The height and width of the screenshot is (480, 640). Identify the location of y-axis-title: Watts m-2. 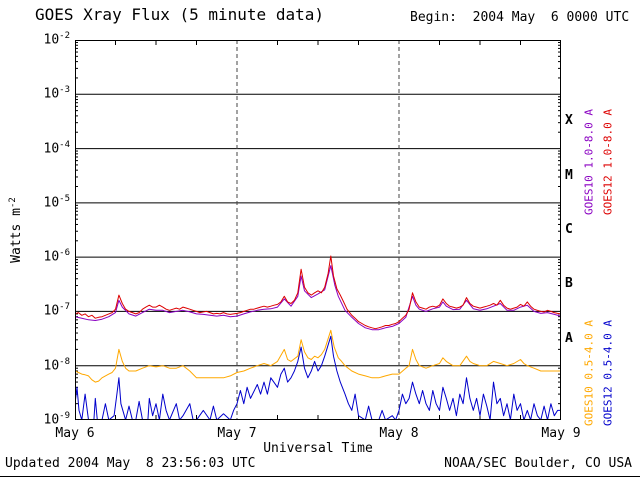
(16, 230).